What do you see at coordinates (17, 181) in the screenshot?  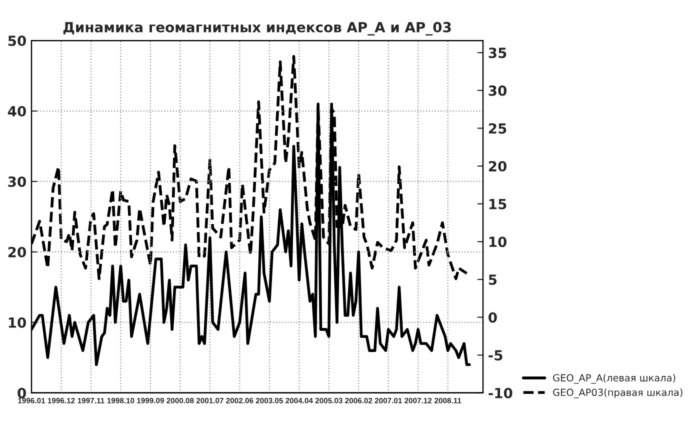 I see `y-tick-label: 30` at bounding box center [17, 181].